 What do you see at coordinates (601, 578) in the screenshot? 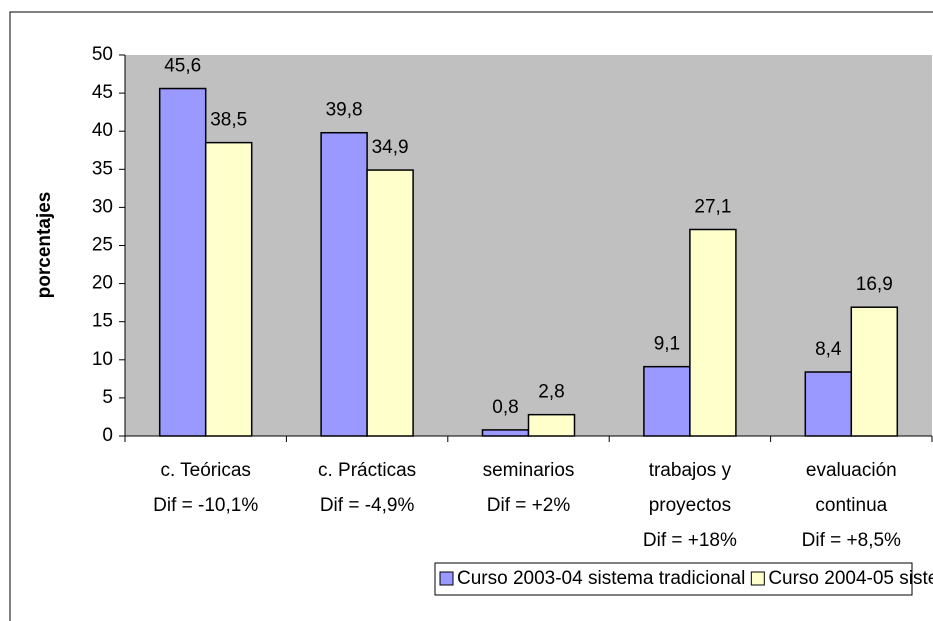
I see `legend-label: Curso 2003-04 sistema tradicional` at bounding box center [601, 578].